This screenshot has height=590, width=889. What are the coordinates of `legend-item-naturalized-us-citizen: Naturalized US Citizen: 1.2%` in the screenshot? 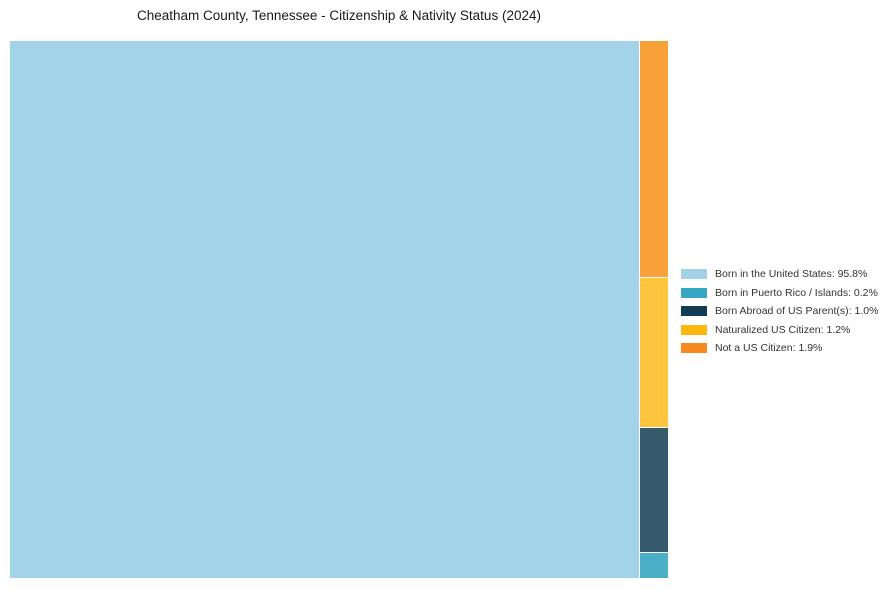 It's located at (779, 330).